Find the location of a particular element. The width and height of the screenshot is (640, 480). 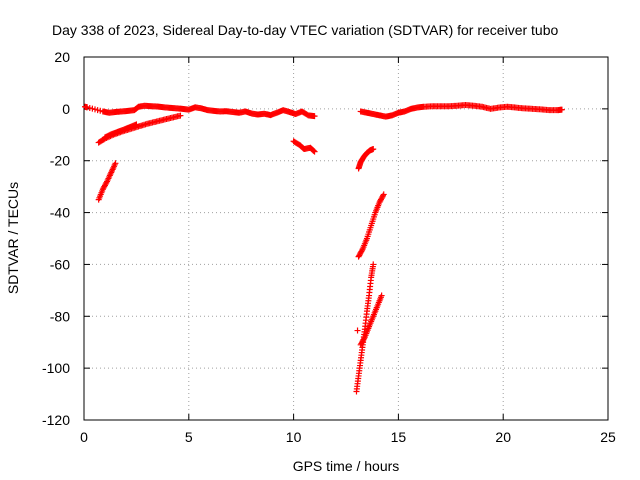

y-tick-label: -20 is located at coordinates (60, 161).